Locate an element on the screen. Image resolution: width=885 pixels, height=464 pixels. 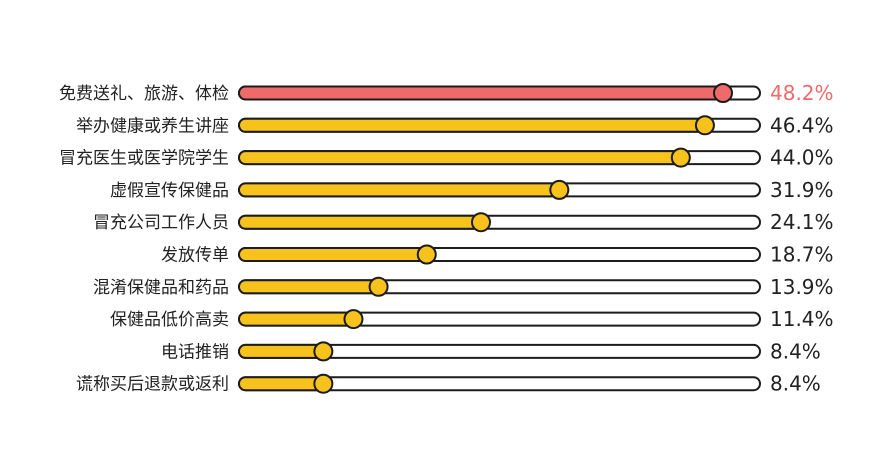
category-label: 免费送礼、旅游、体检 is located at coordinates (144, 94).